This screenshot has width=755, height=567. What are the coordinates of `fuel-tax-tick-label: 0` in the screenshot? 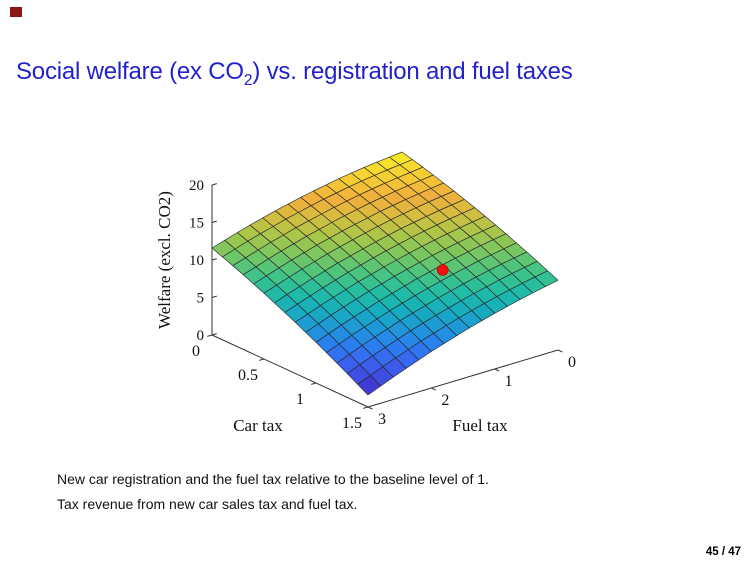 It's located at (572, 362).